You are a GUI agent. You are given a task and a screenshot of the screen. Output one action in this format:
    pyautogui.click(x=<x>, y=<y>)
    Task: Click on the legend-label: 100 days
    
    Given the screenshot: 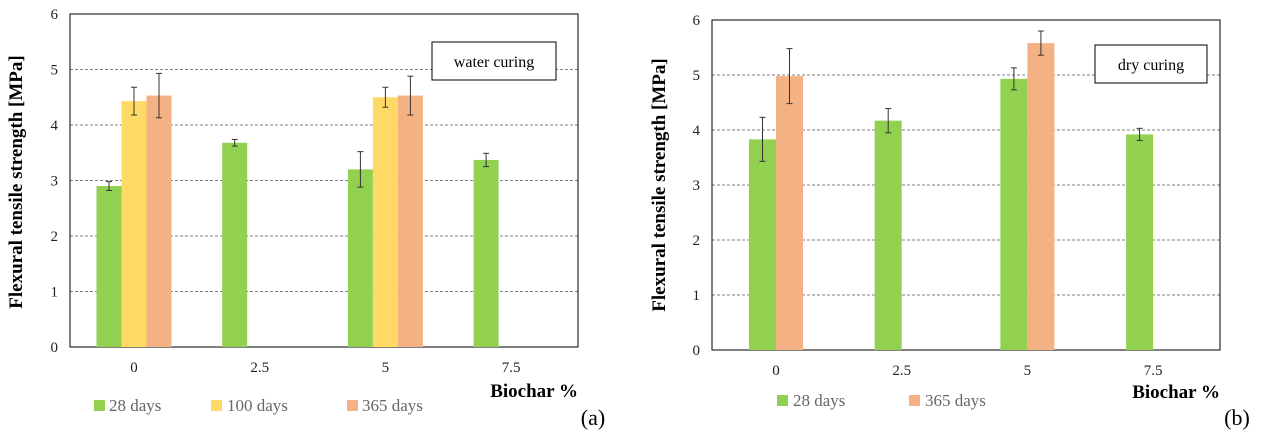 What is the action you would take?
    pyautogui.click(x=257, y=405)
    